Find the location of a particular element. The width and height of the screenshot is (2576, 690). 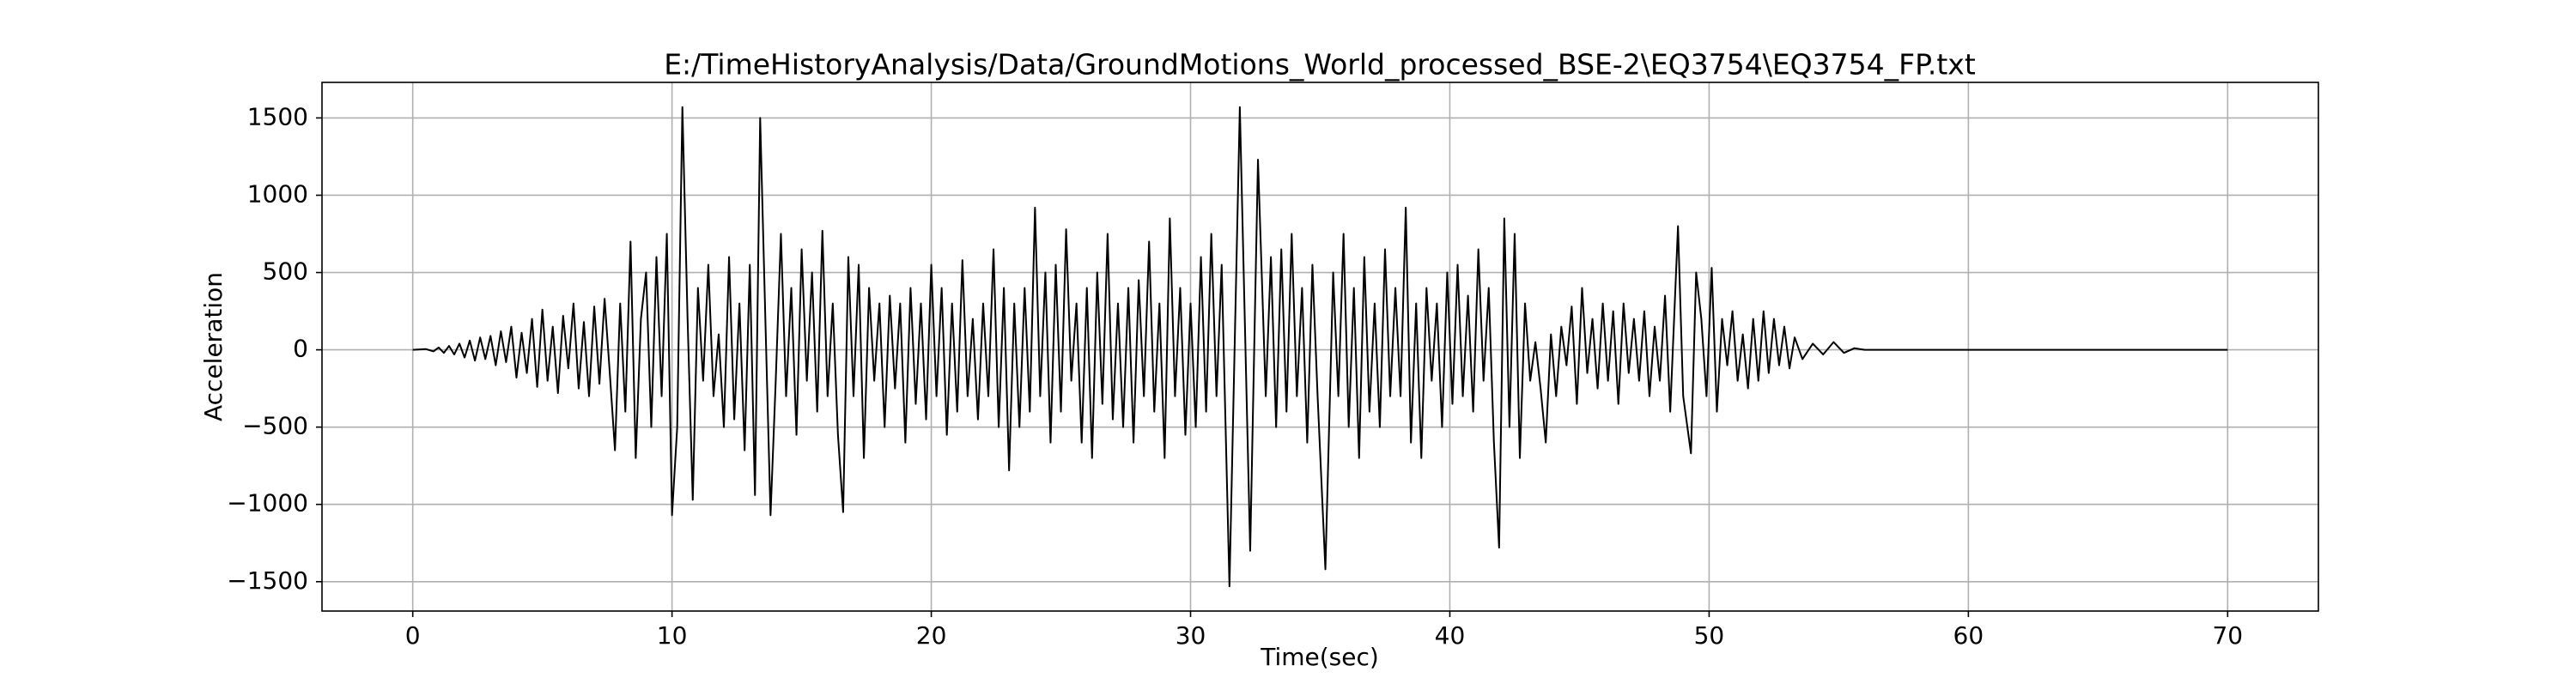

x-tick-label: 60 is located at coordinates (1968, 635).